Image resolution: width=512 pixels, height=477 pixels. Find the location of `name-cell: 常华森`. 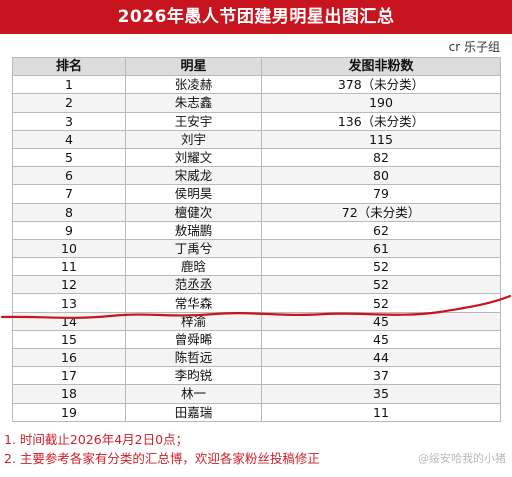

name-cell: 常华森 is located at coordinates (193, 303).